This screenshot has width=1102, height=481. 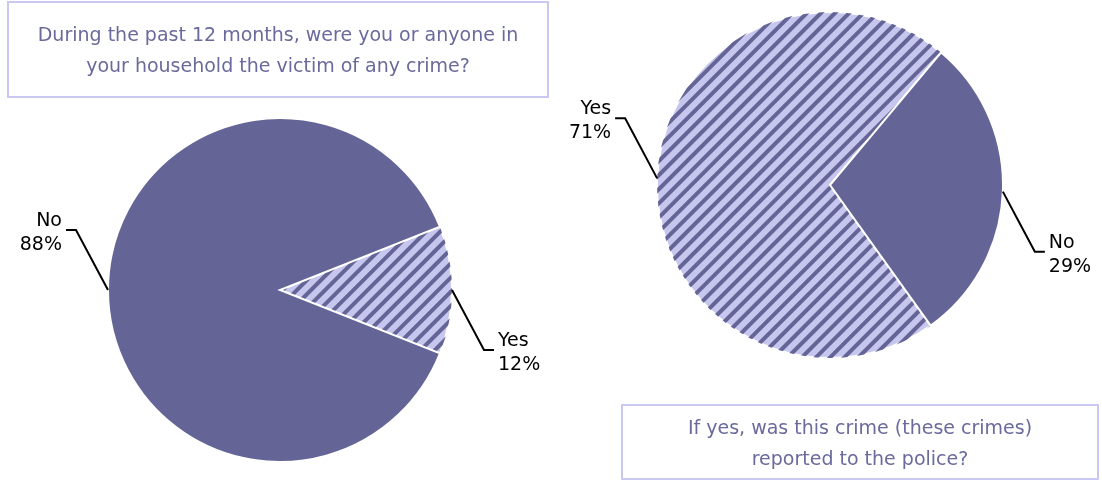 I want to click on data-label: 88%, so click(x=40, y=243).